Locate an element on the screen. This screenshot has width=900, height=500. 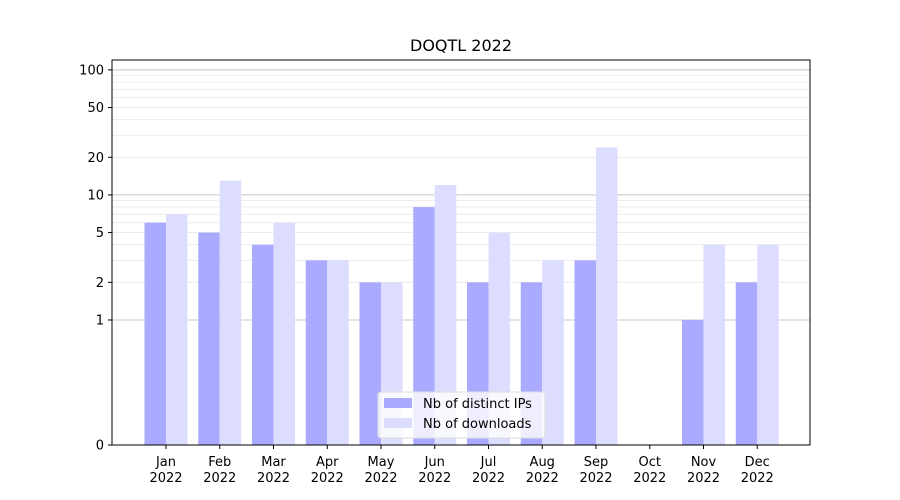
bar-distinct-ips-jan is located at coordinates (155, 333).